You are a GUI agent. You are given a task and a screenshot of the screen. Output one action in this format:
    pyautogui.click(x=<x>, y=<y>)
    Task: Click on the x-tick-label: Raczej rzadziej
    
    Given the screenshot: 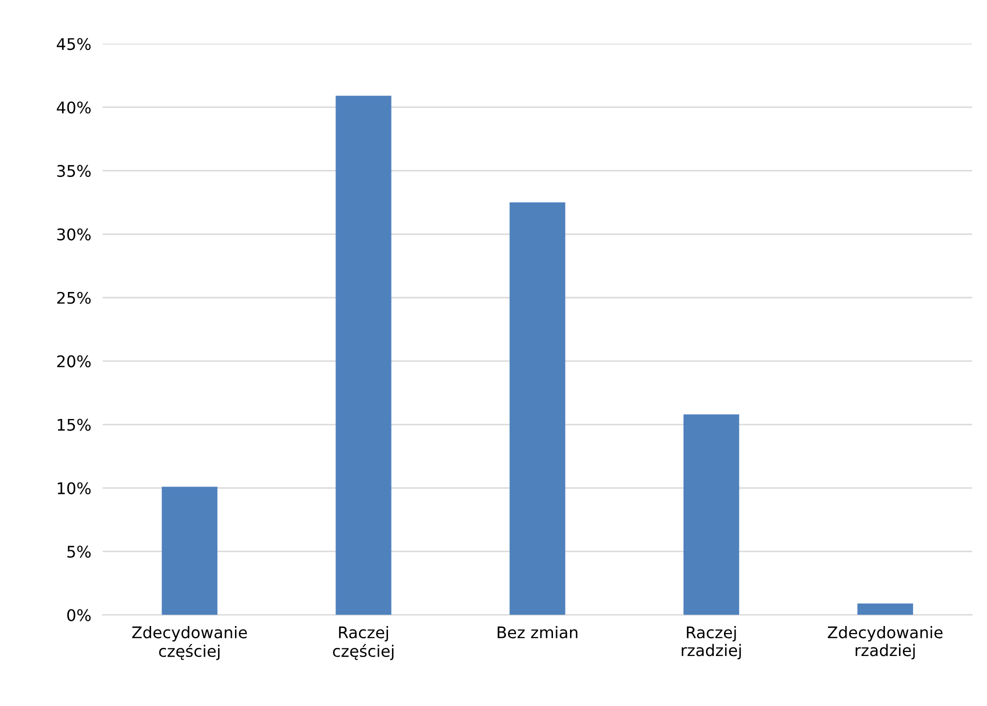 What is the action you would take?
    pyautogui.click(x=711, y=643)
    